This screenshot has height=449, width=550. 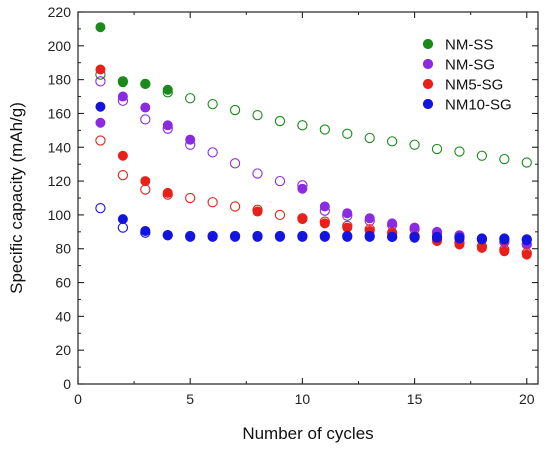 I want to click on x-tick-label: 0, so click(x=78, y=399).